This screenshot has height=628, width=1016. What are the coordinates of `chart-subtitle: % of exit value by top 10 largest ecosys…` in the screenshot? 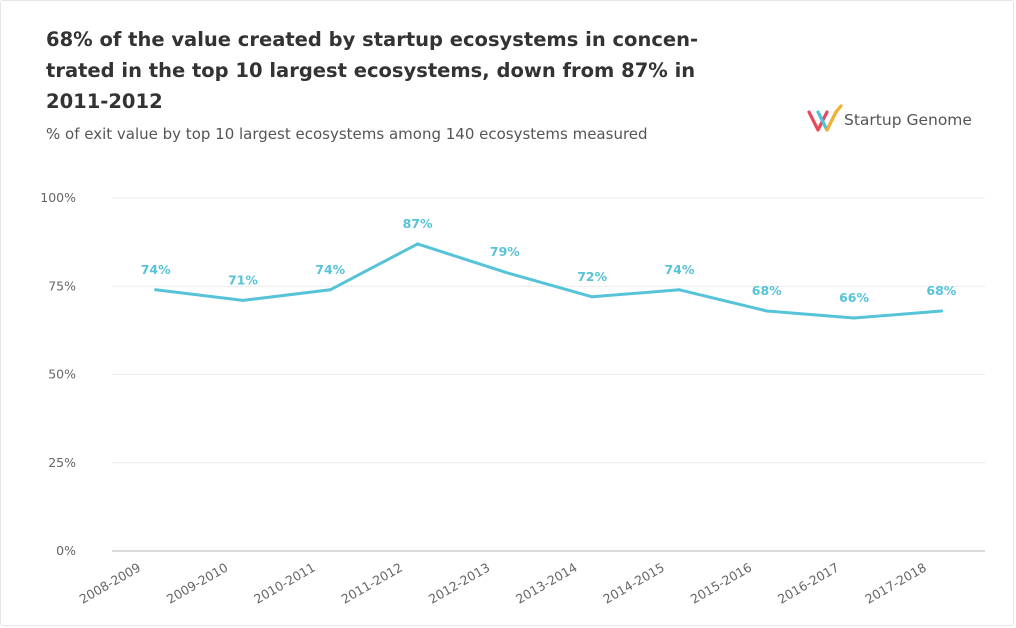 It's located at (347, 134).